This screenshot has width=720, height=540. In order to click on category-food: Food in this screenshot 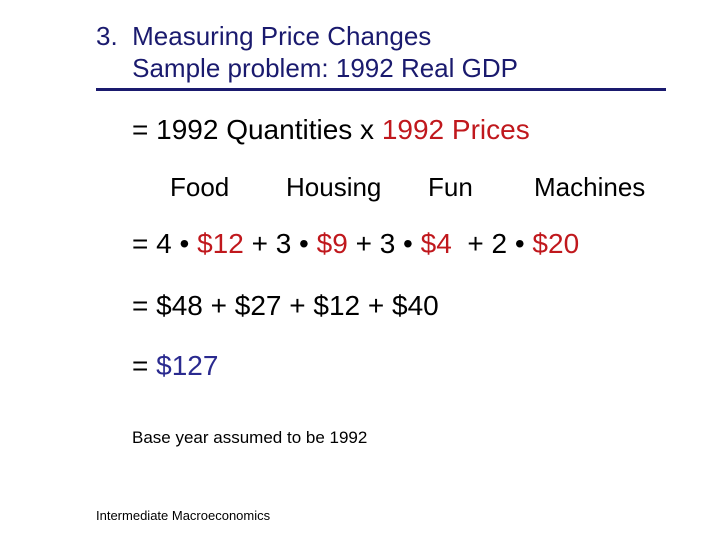, I will do `click(200, 187)`.